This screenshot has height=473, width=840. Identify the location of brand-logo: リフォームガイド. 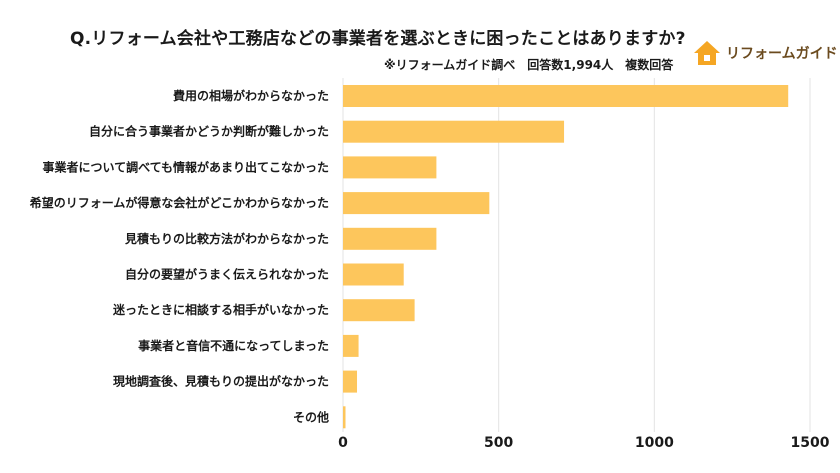
(765, 53).